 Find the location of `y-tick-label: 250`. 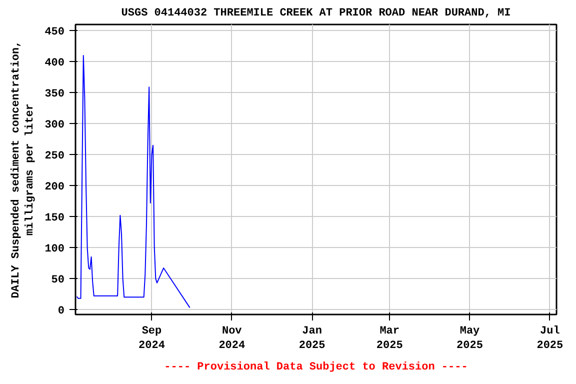

y-tick-label: 250 is located at coordinates (54, 156).